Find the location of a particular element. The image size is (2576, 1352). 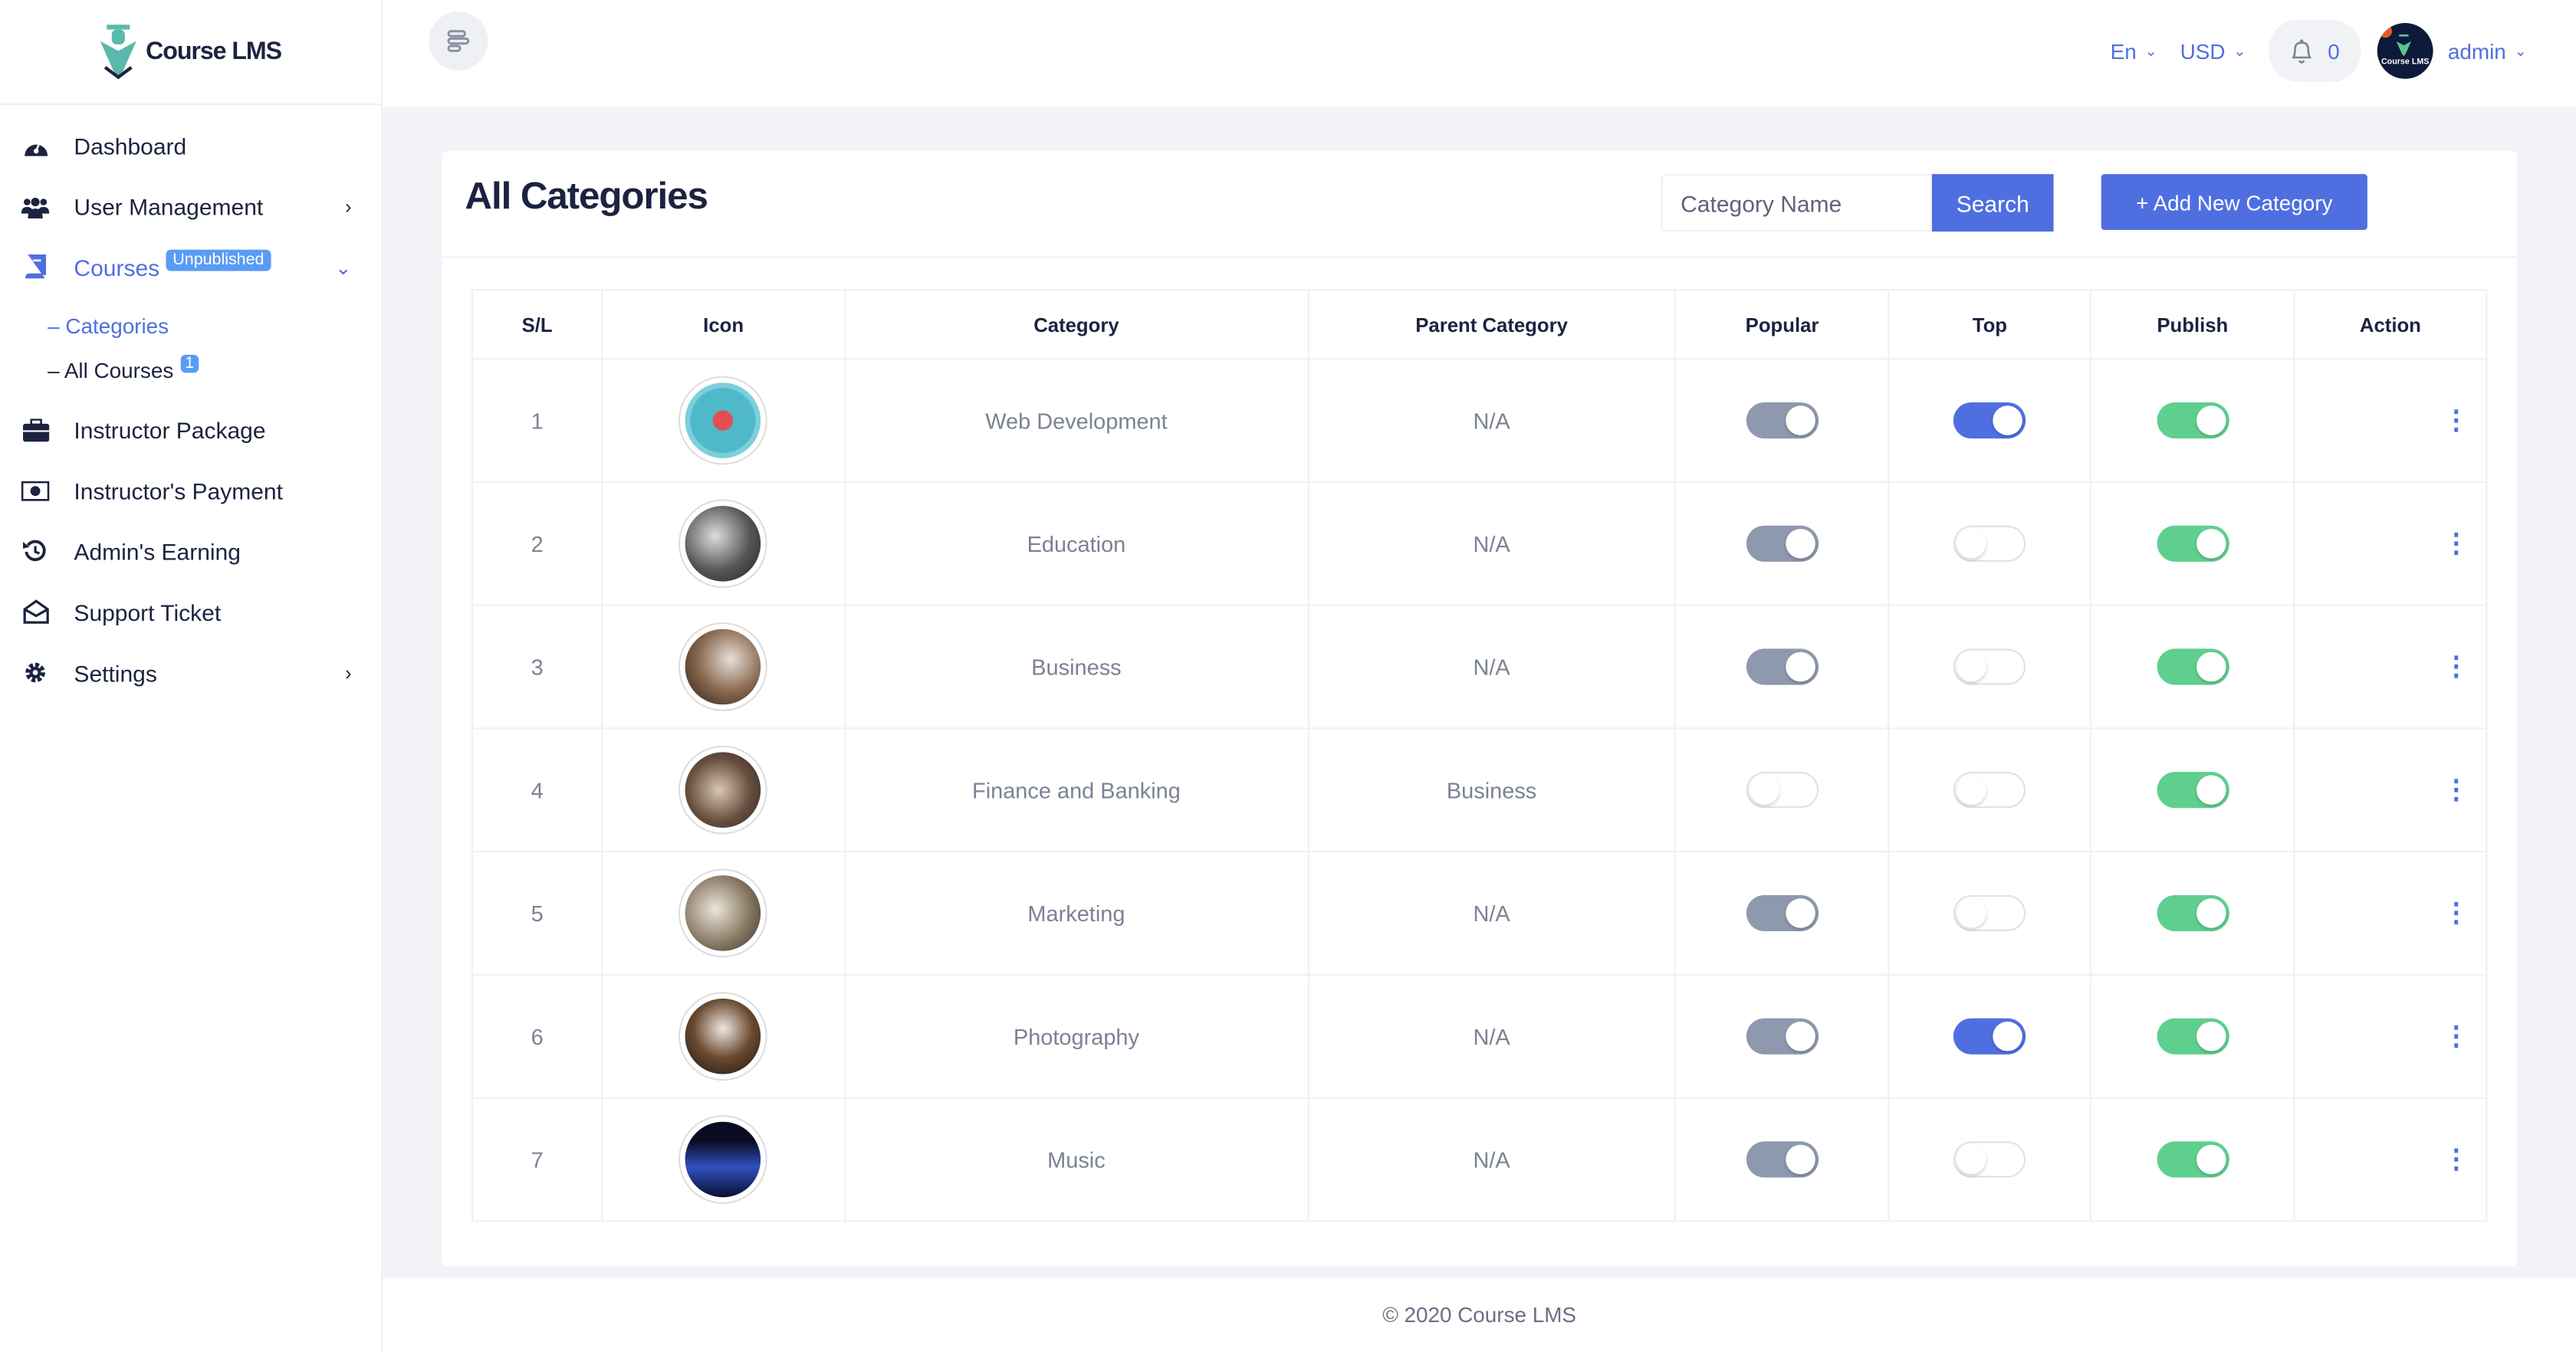

currency-dropdown: USD ⌄ is located at coordinates (2213, 51).